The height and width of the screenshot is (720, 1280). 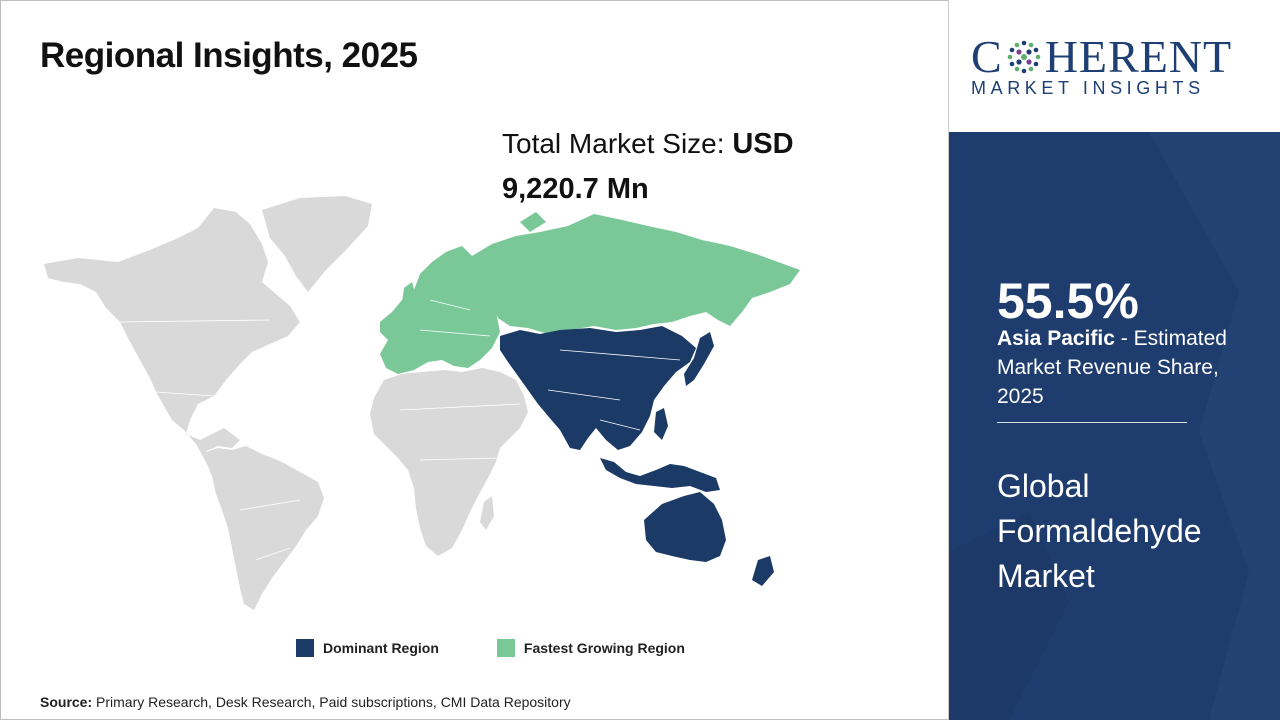 What do you see at coordinates (449, 462) in the screenshot?
I see `region-middle-east-africa` at bounding box center [449, 462].